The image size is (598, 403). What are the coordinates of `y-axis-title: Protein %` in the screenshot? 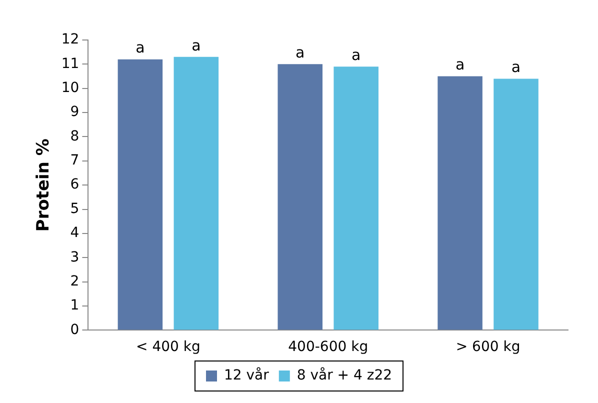 It's located at (44, 185).